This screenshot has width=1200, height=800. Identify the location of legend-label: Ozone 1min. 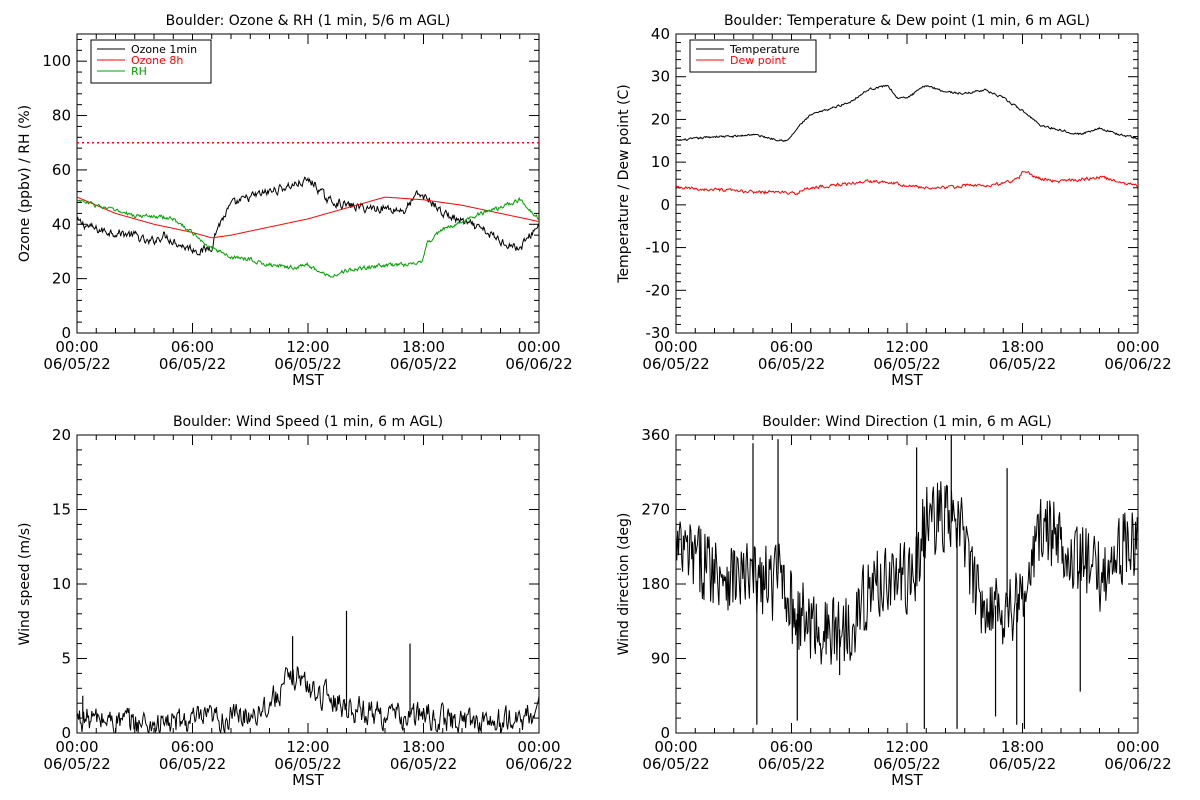
(164, 49).